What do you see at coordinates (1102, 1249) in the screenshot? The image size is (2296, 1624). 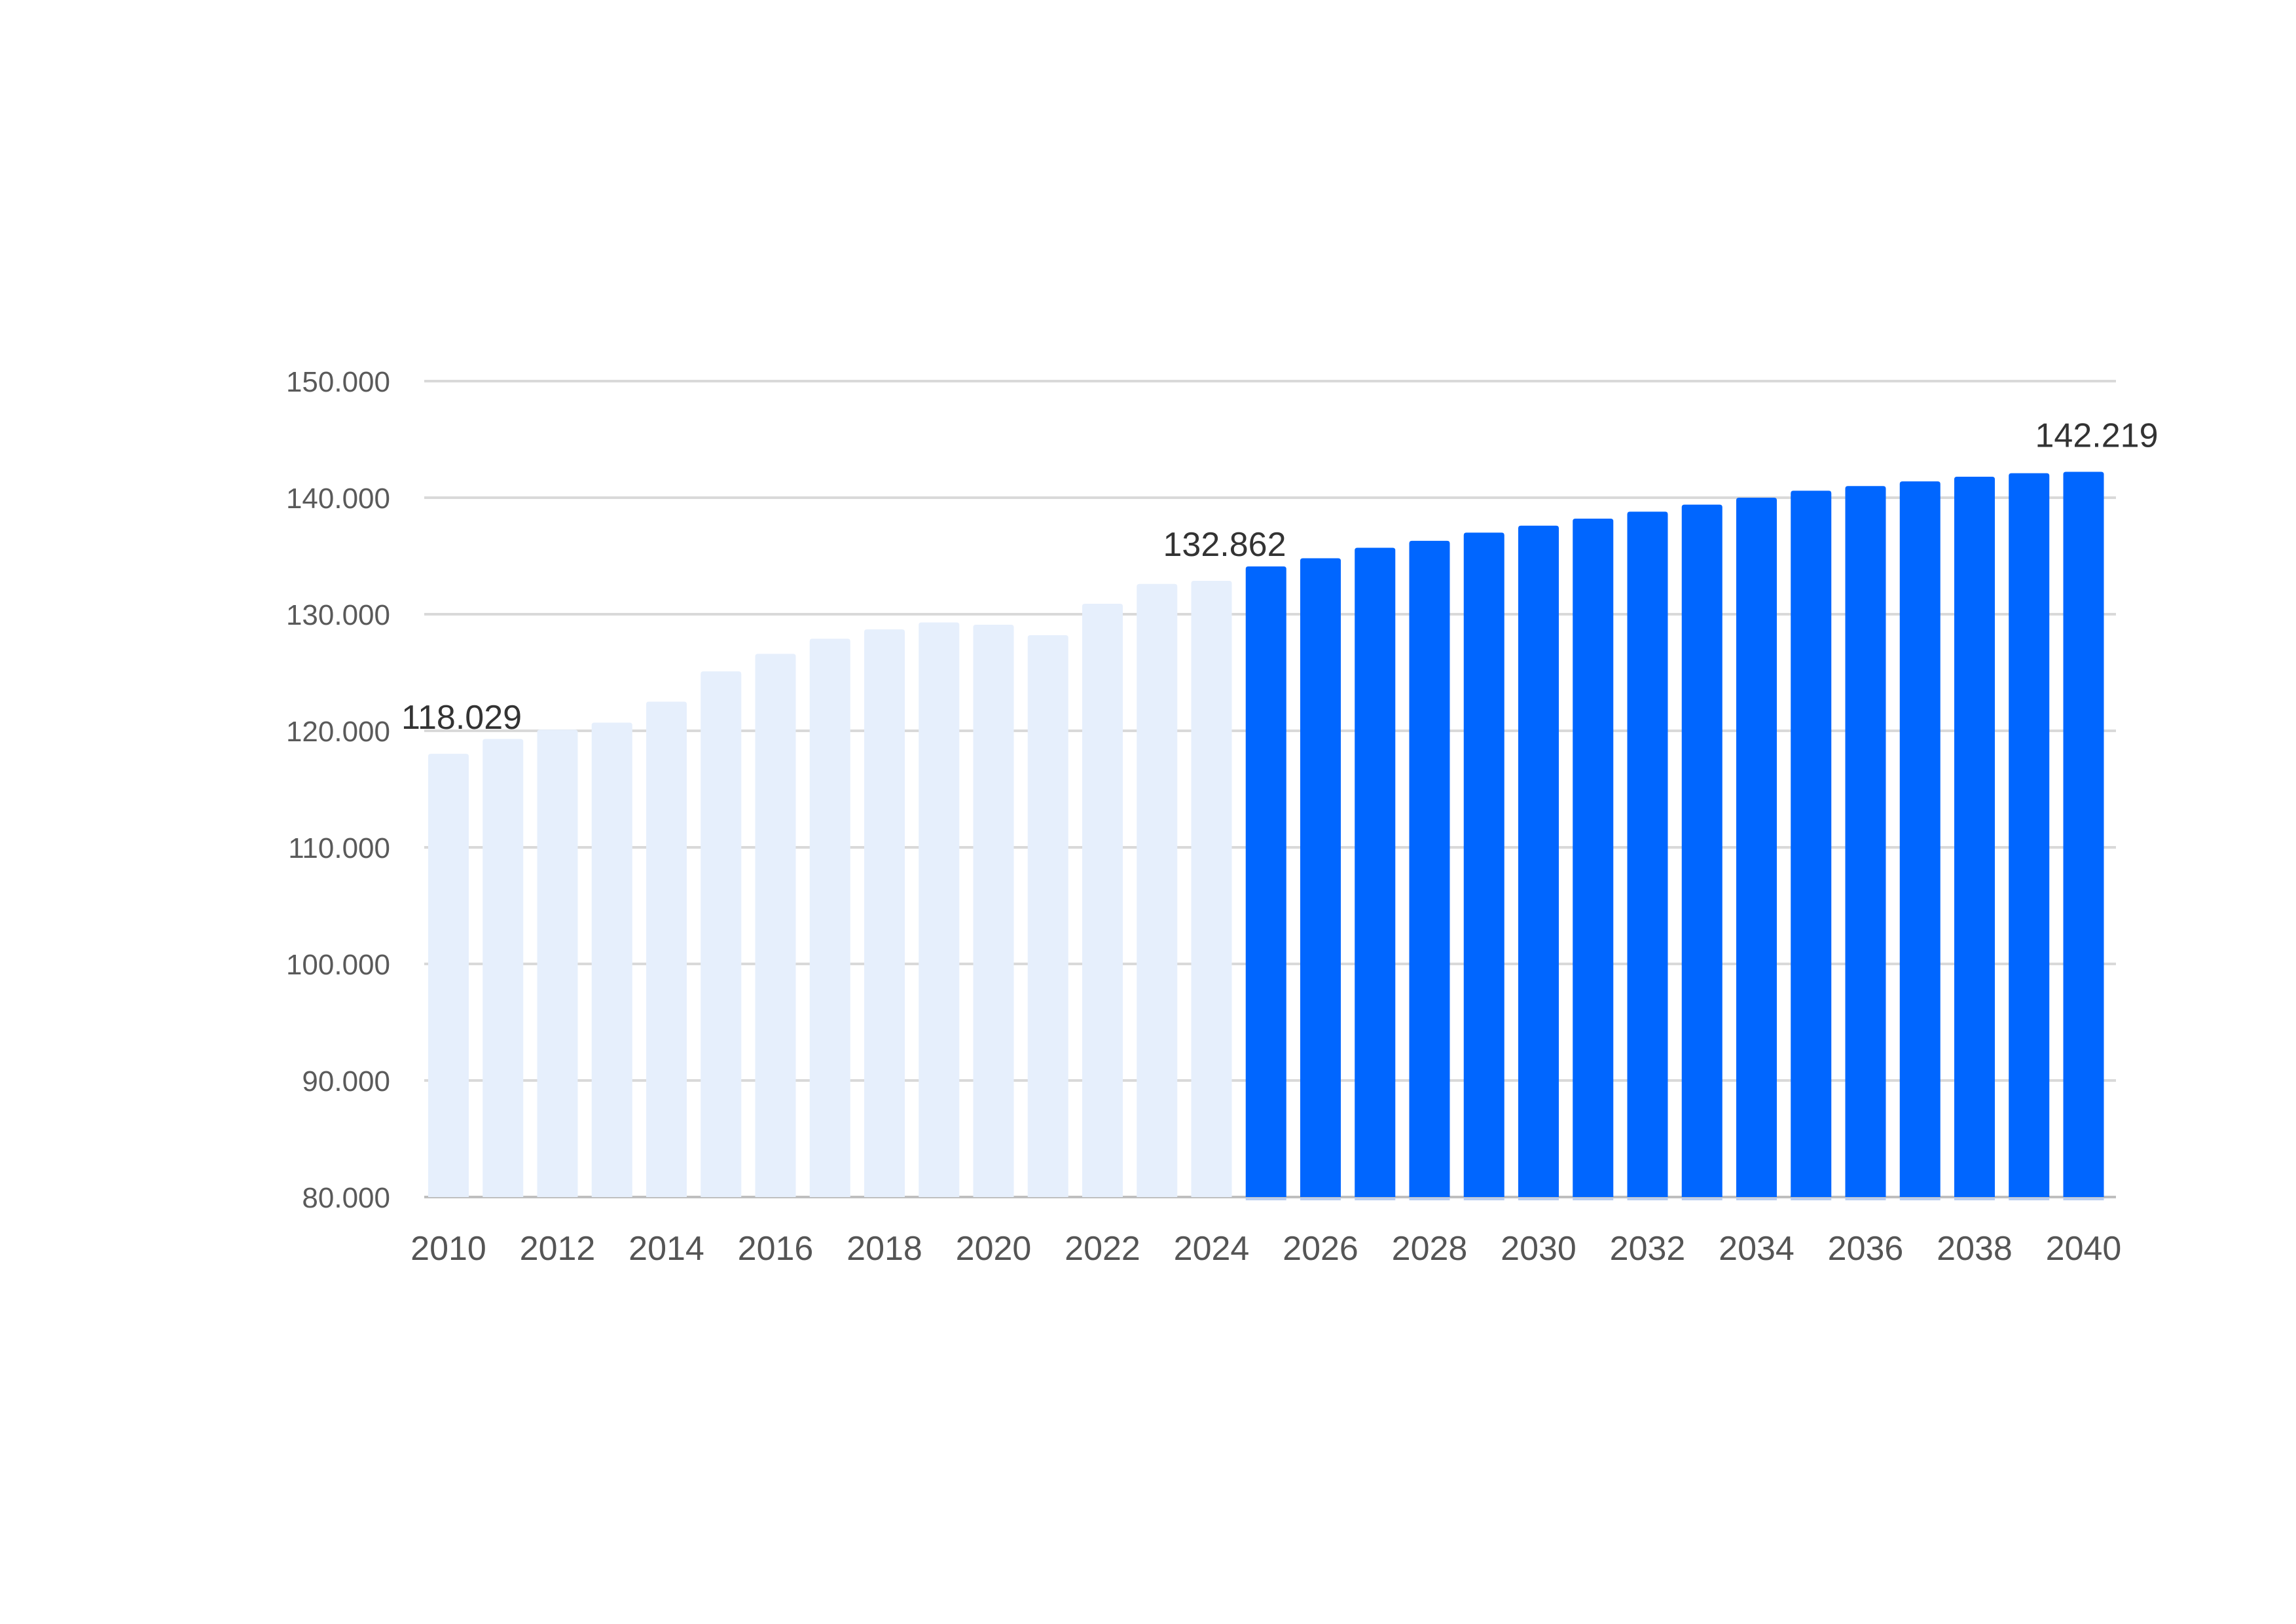 I see `x-tick-label: 2022` at bounding box center [1102, 1249].